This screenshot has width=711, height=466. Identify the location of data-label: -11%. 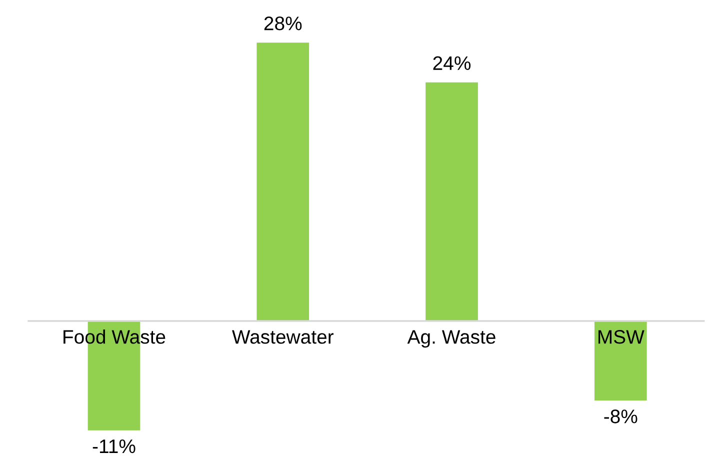
(114, 446).